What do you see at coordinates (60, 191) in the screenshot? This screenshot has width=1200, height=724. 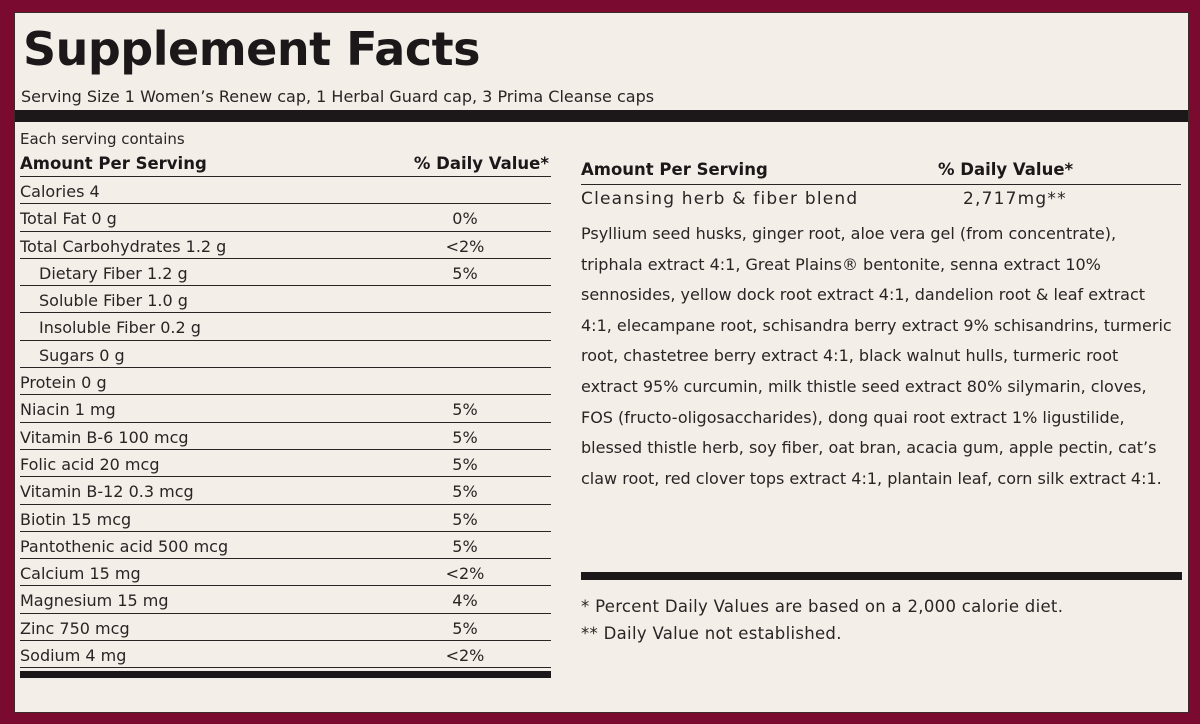 I see `nutrient-label: Calories 4` at bounding box center [60, 191].